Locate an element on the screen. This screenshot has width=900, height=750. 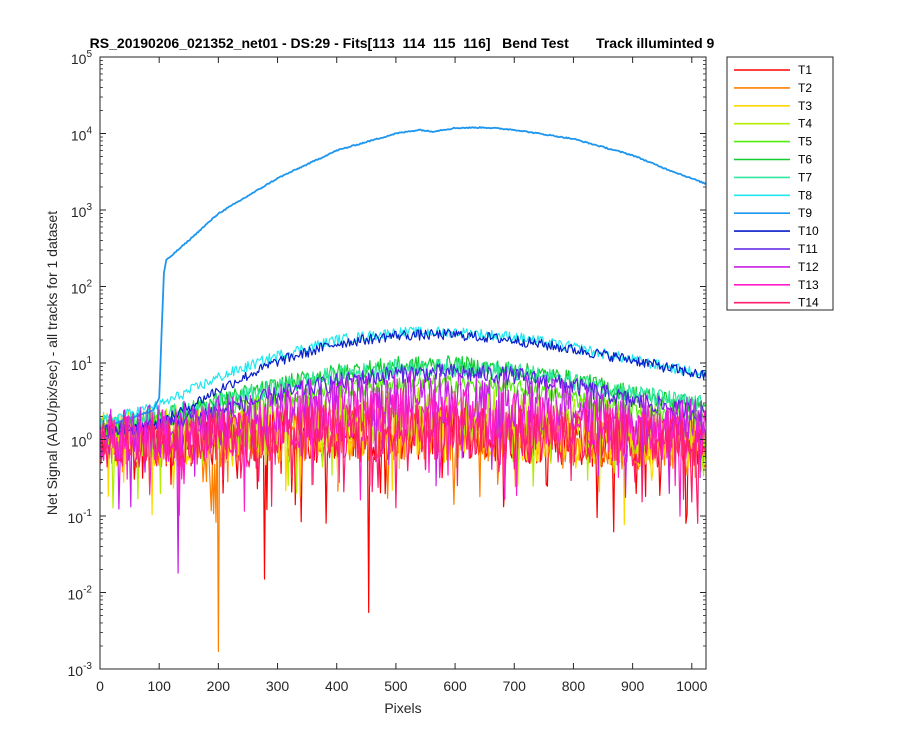
x-tick-label: 100 is located at coordinates (160, 686).